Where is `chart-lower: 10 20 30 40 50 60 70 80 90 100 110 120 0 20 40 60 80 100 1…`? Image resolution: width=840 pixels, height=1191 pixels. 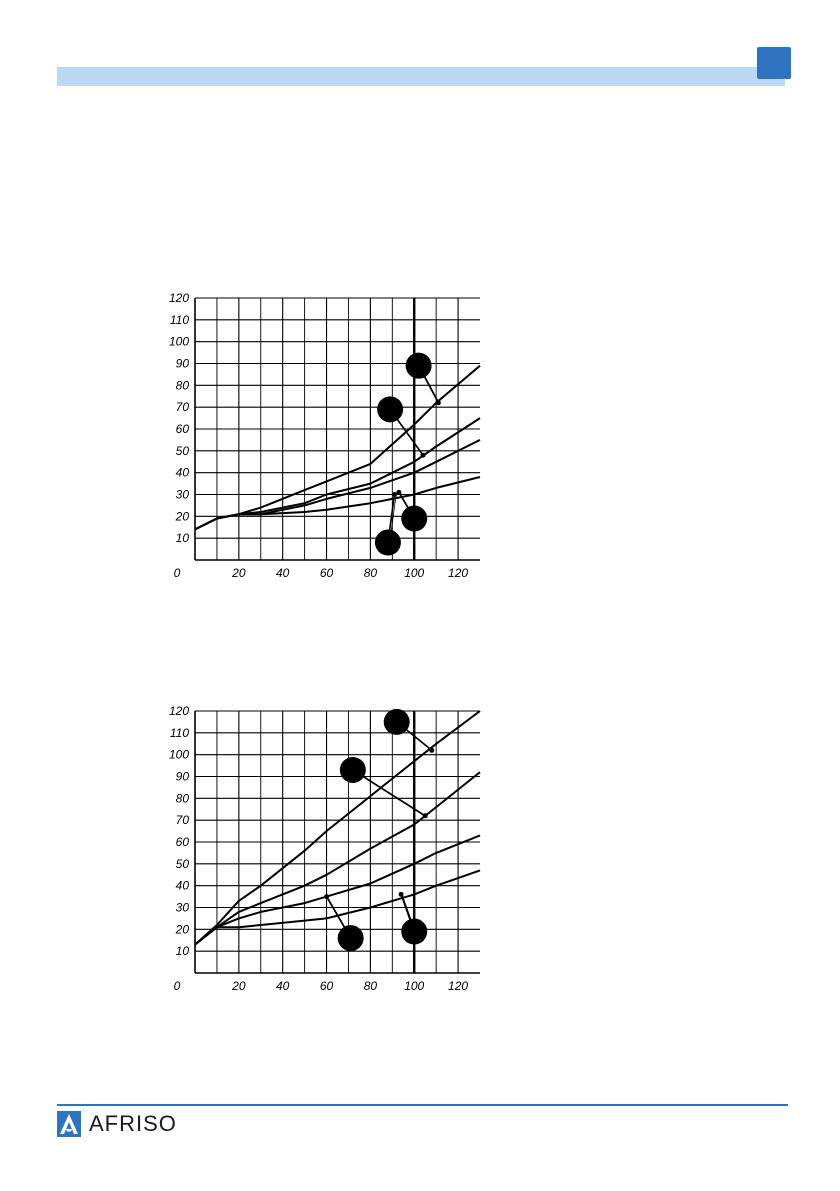
chart-lower: 10 20 30 40 50 60 70 80 90 100 110 120 0 20 40 60 80 100 1… is located at coordinates (320, 853).